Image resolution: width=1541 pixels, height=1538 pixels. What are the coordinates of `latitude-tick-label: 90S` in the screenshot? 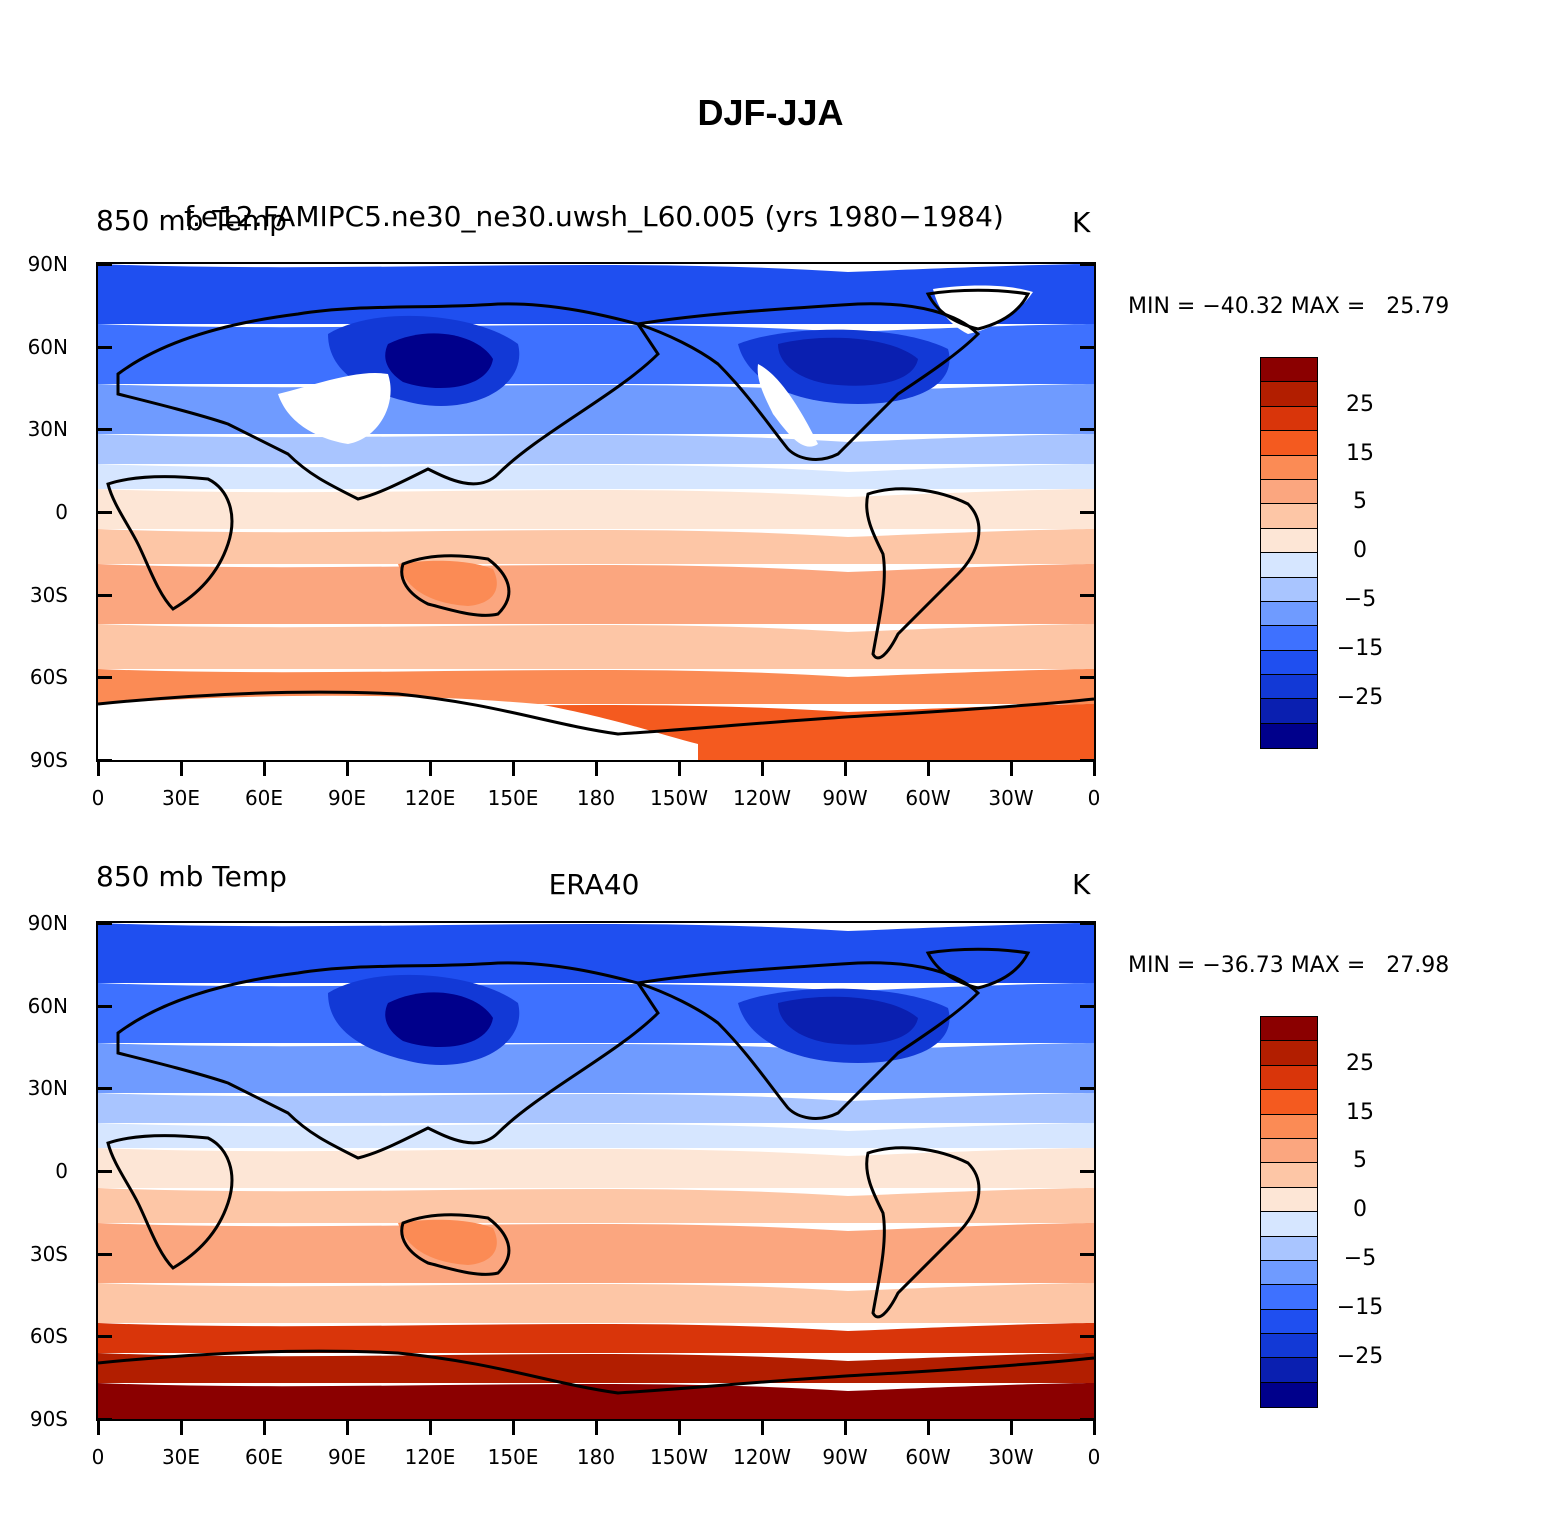 It's located at (48, 1419).